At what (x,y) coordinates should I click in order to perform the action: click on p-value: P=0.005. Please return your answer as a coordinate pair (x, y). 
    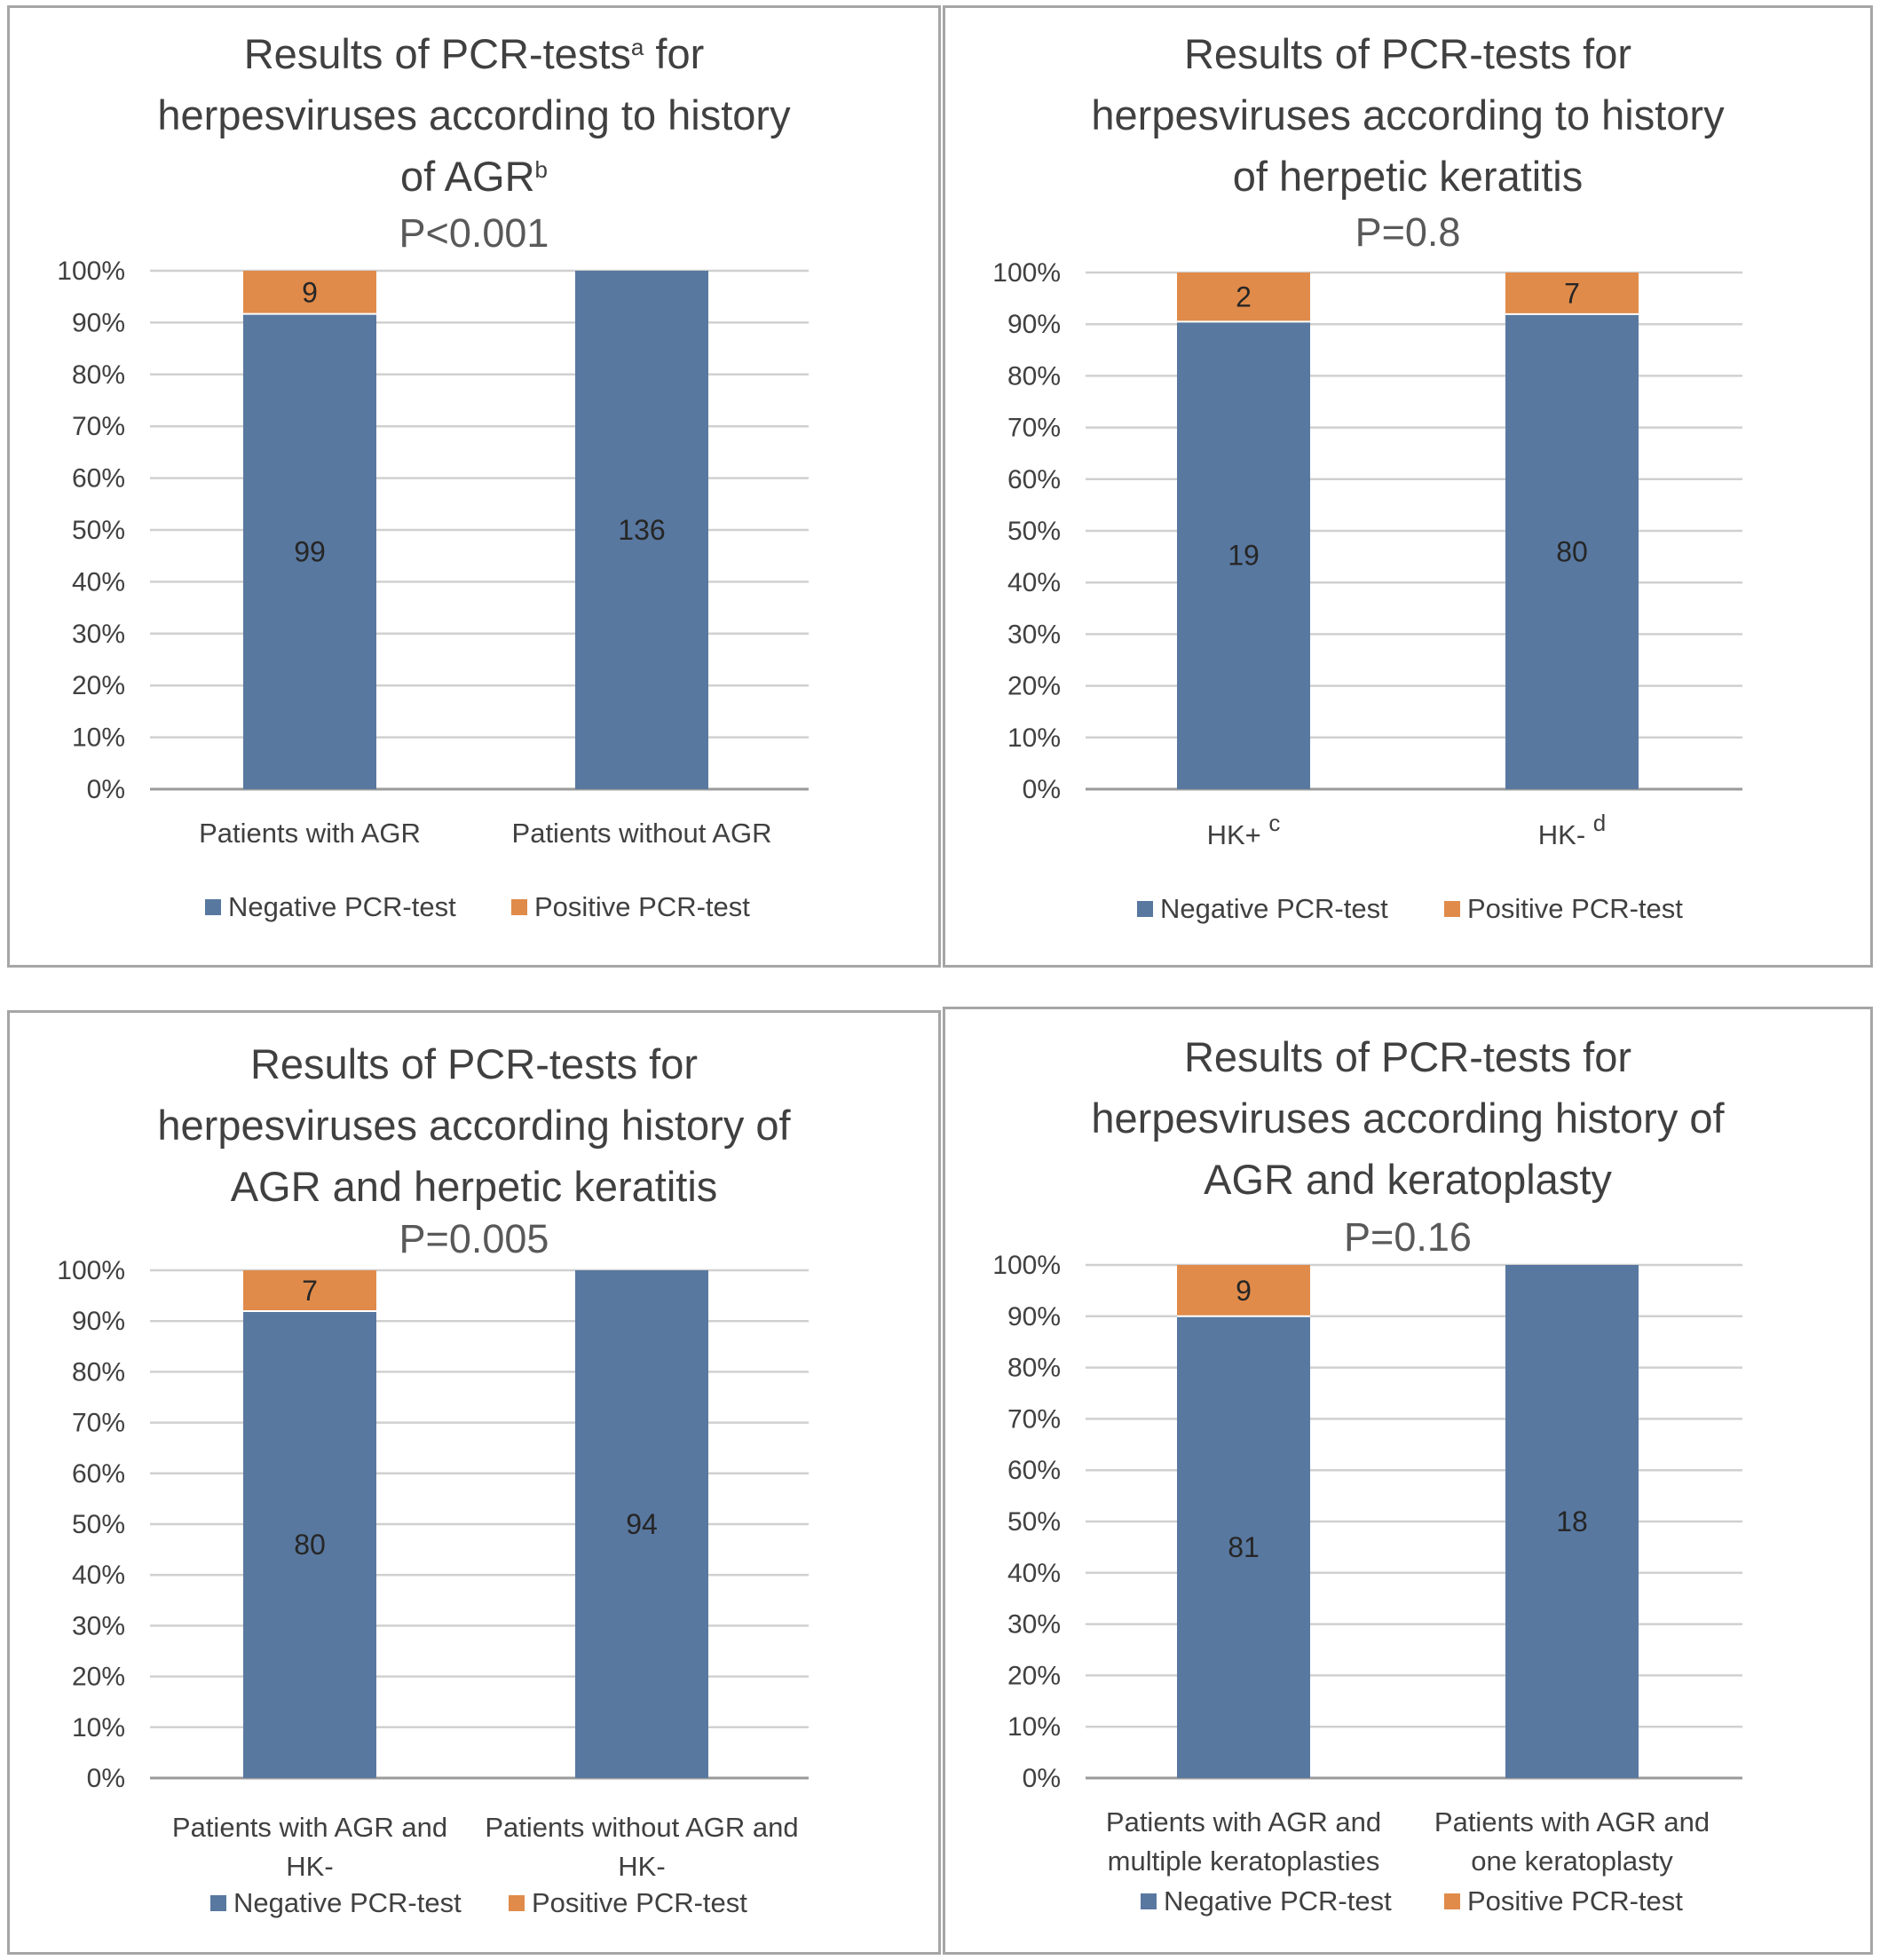
    Looking at the image, I should click on (474, 1238).